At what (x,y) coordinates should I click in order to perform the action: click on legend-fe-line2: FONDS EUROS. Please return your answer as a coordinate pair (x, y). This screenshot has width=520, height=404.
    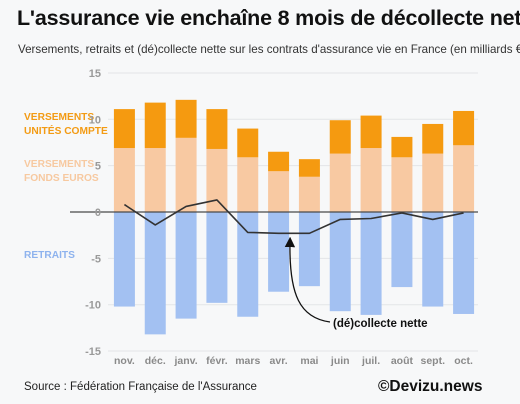
    Looking at the image, I should click on (61, 178).